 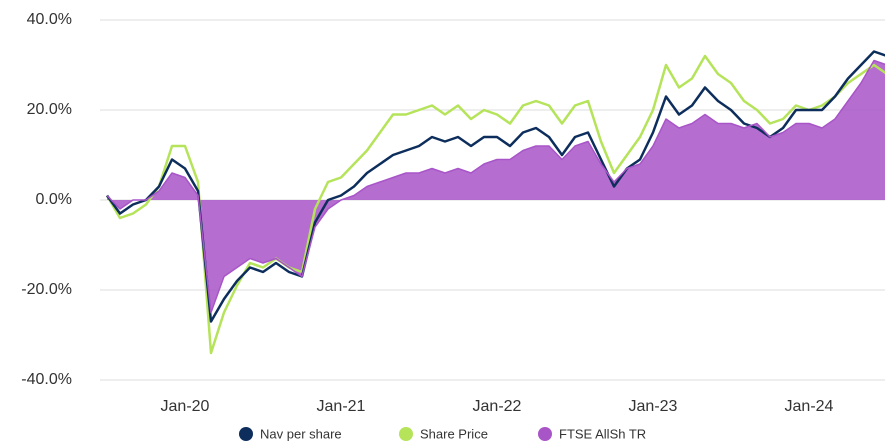 What do you see at coordinates (46, 289) in the screenshot?
I see `y-tick-label: -20.0%` at bounding box center [46, 289].